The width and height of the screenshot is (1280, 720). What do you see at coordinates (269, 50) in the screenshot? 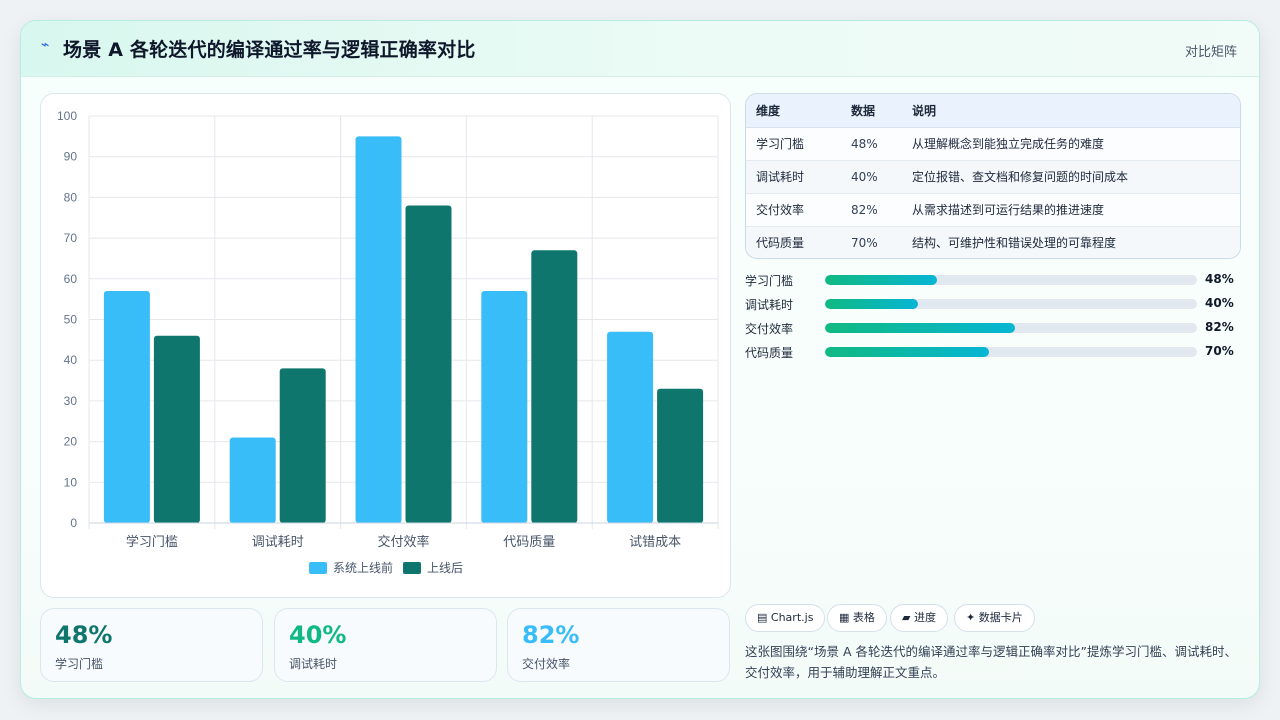
I see `page-title: 场景 A 各轮迭代的编译通过率与逻辑正确率对比` at bounding box center [269, 50].